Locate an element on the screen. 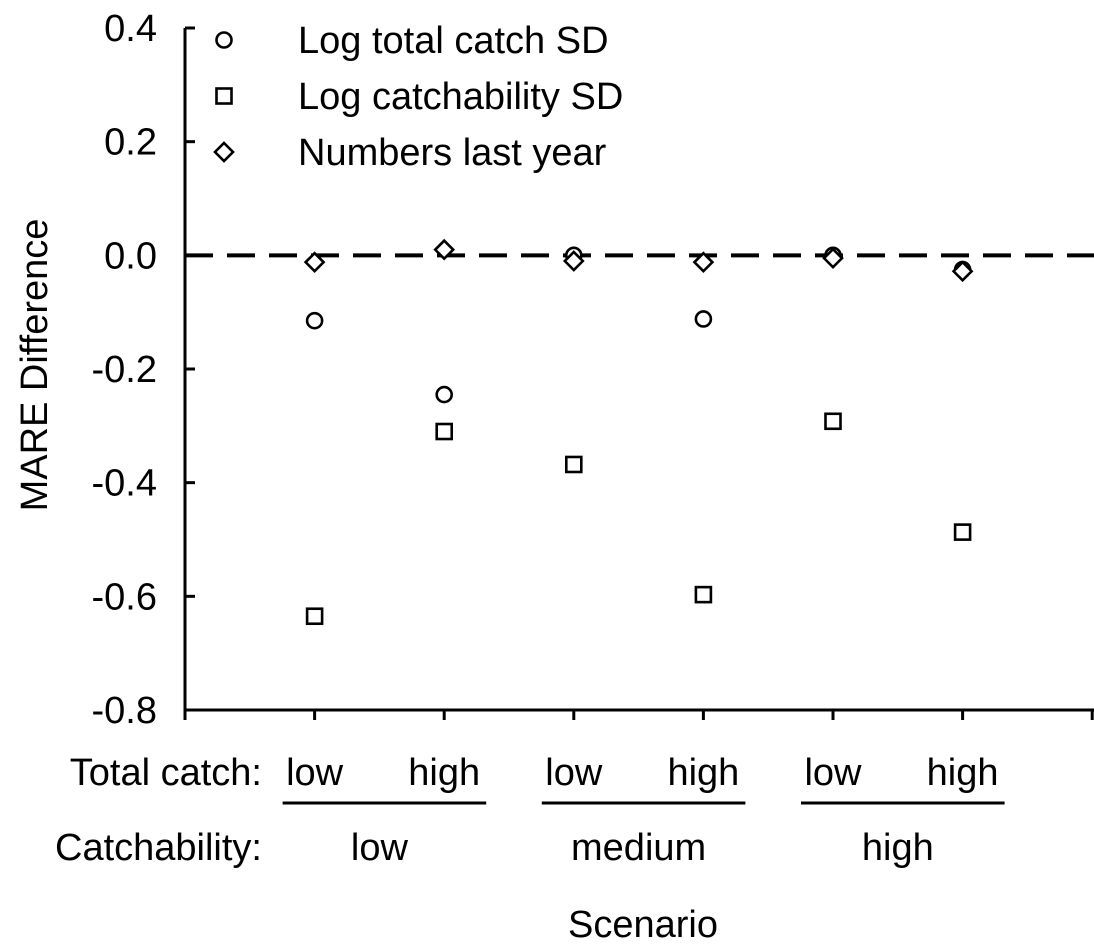 The image size is (1094, 949). legend-label: Log catchability SD is located at coordinates (460, 97).